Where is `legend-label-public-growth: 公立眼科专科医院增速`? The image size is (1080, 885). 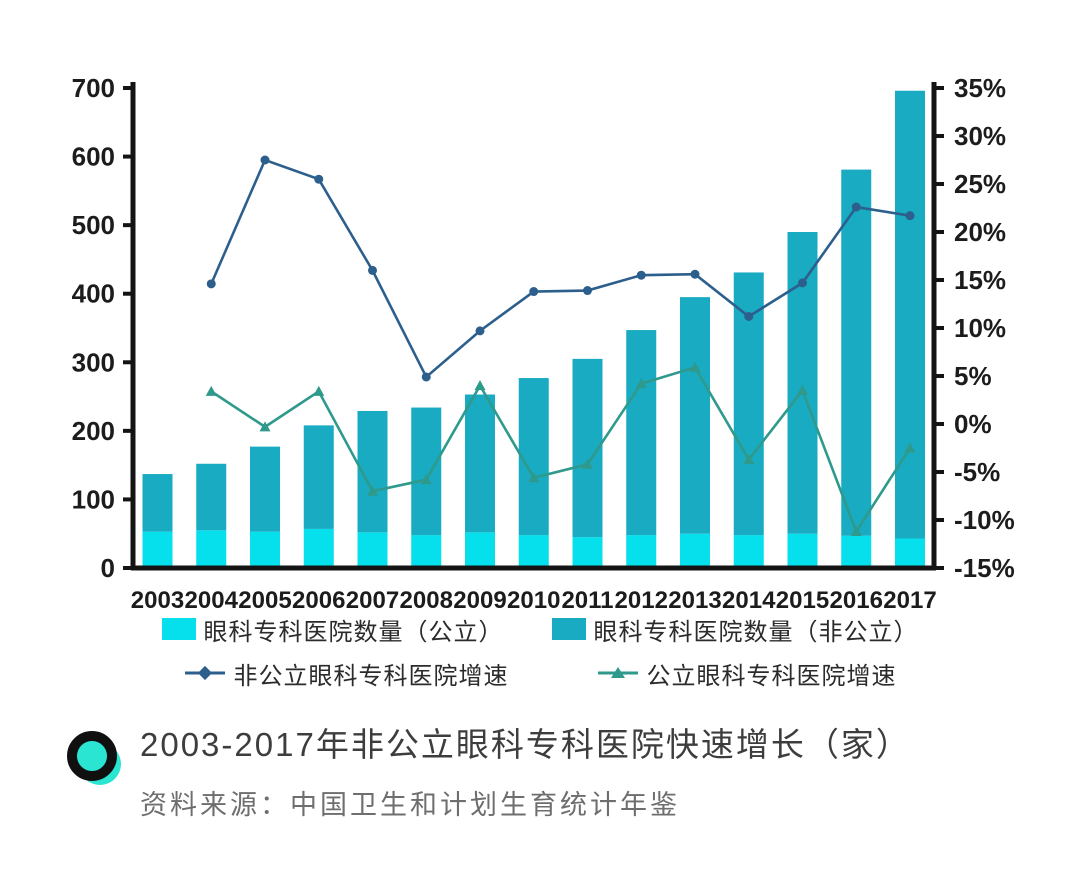 legend-label-public-growth: 公立眼科专科医院增速 is located at coordinates (771, 676).